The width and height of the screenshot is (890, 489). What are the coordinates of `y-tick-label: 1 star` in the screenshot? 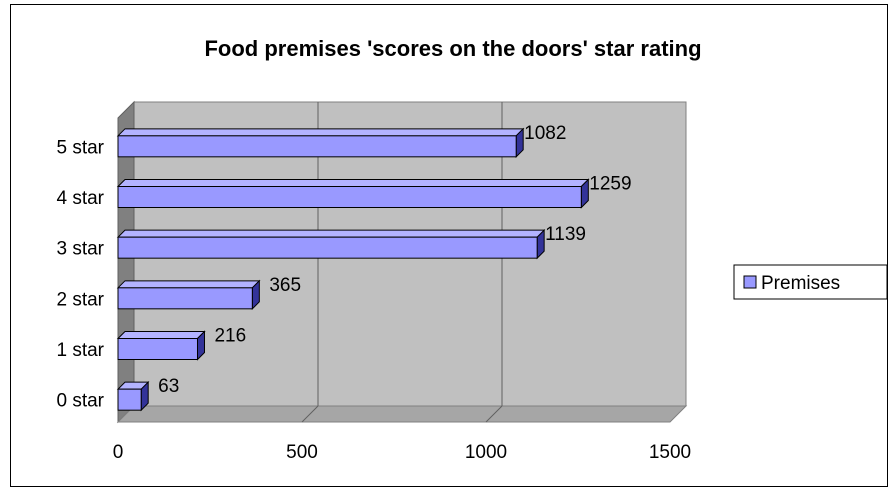 It's located at (80, 350).